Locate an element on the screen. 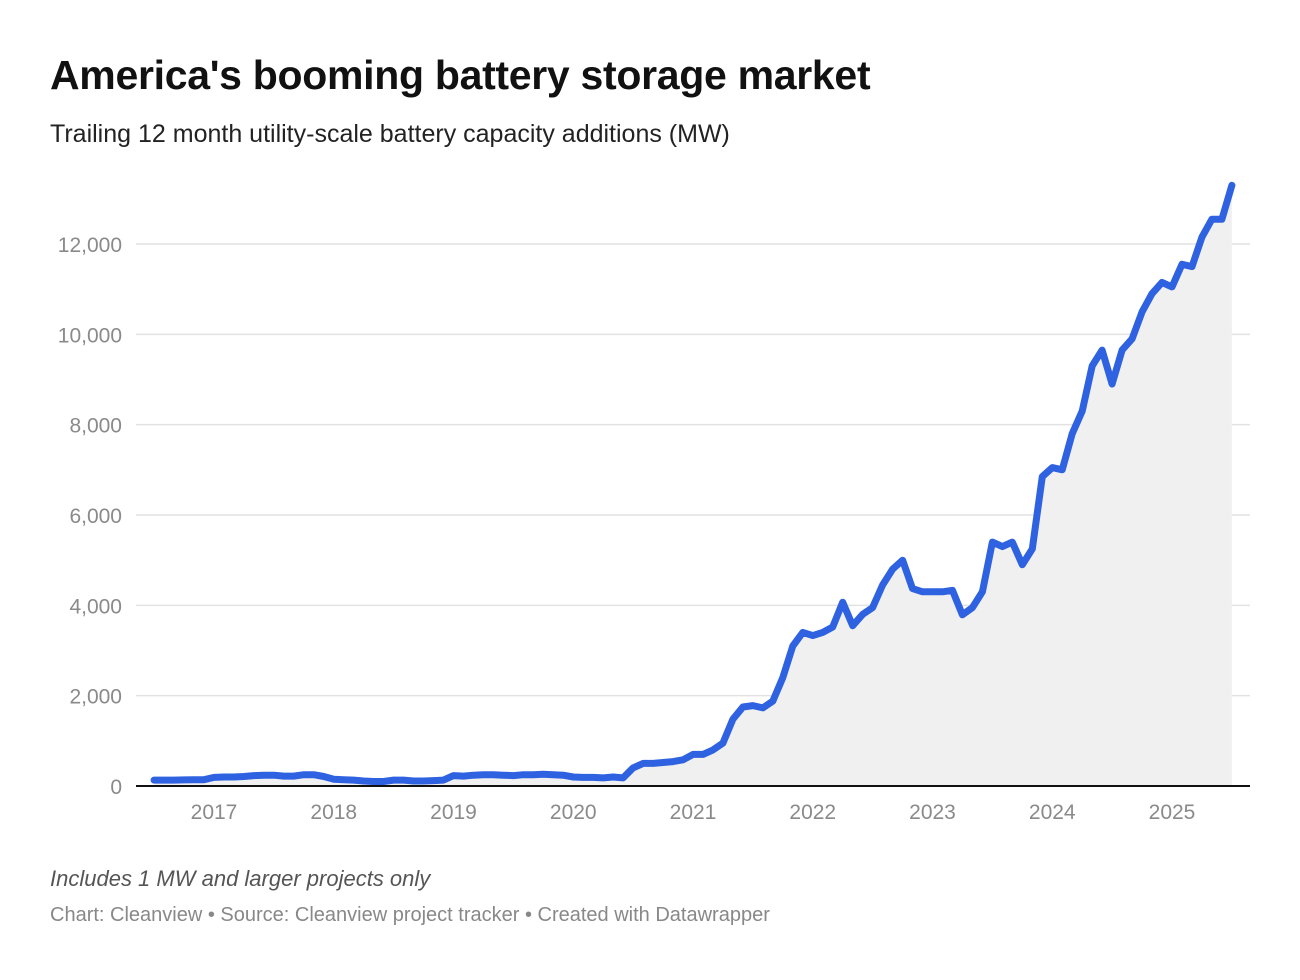 This screenshot has width=1300, height=980. chart-title: America's booming battery storage market is located at coordinates (460, 75).